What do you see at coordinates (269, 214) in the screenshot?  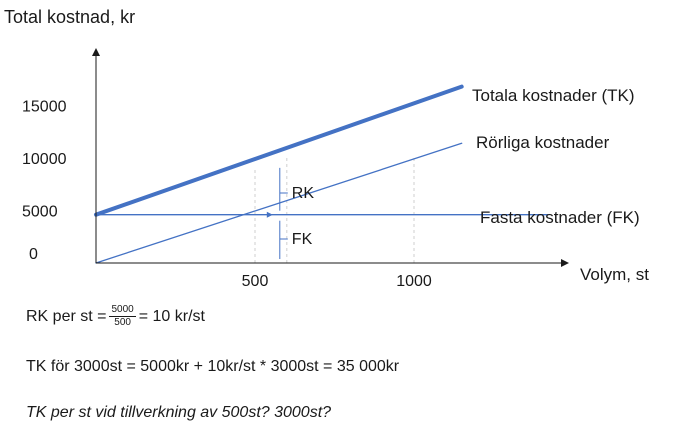 I see `fk-arrow` at bounding box center [269, 214].